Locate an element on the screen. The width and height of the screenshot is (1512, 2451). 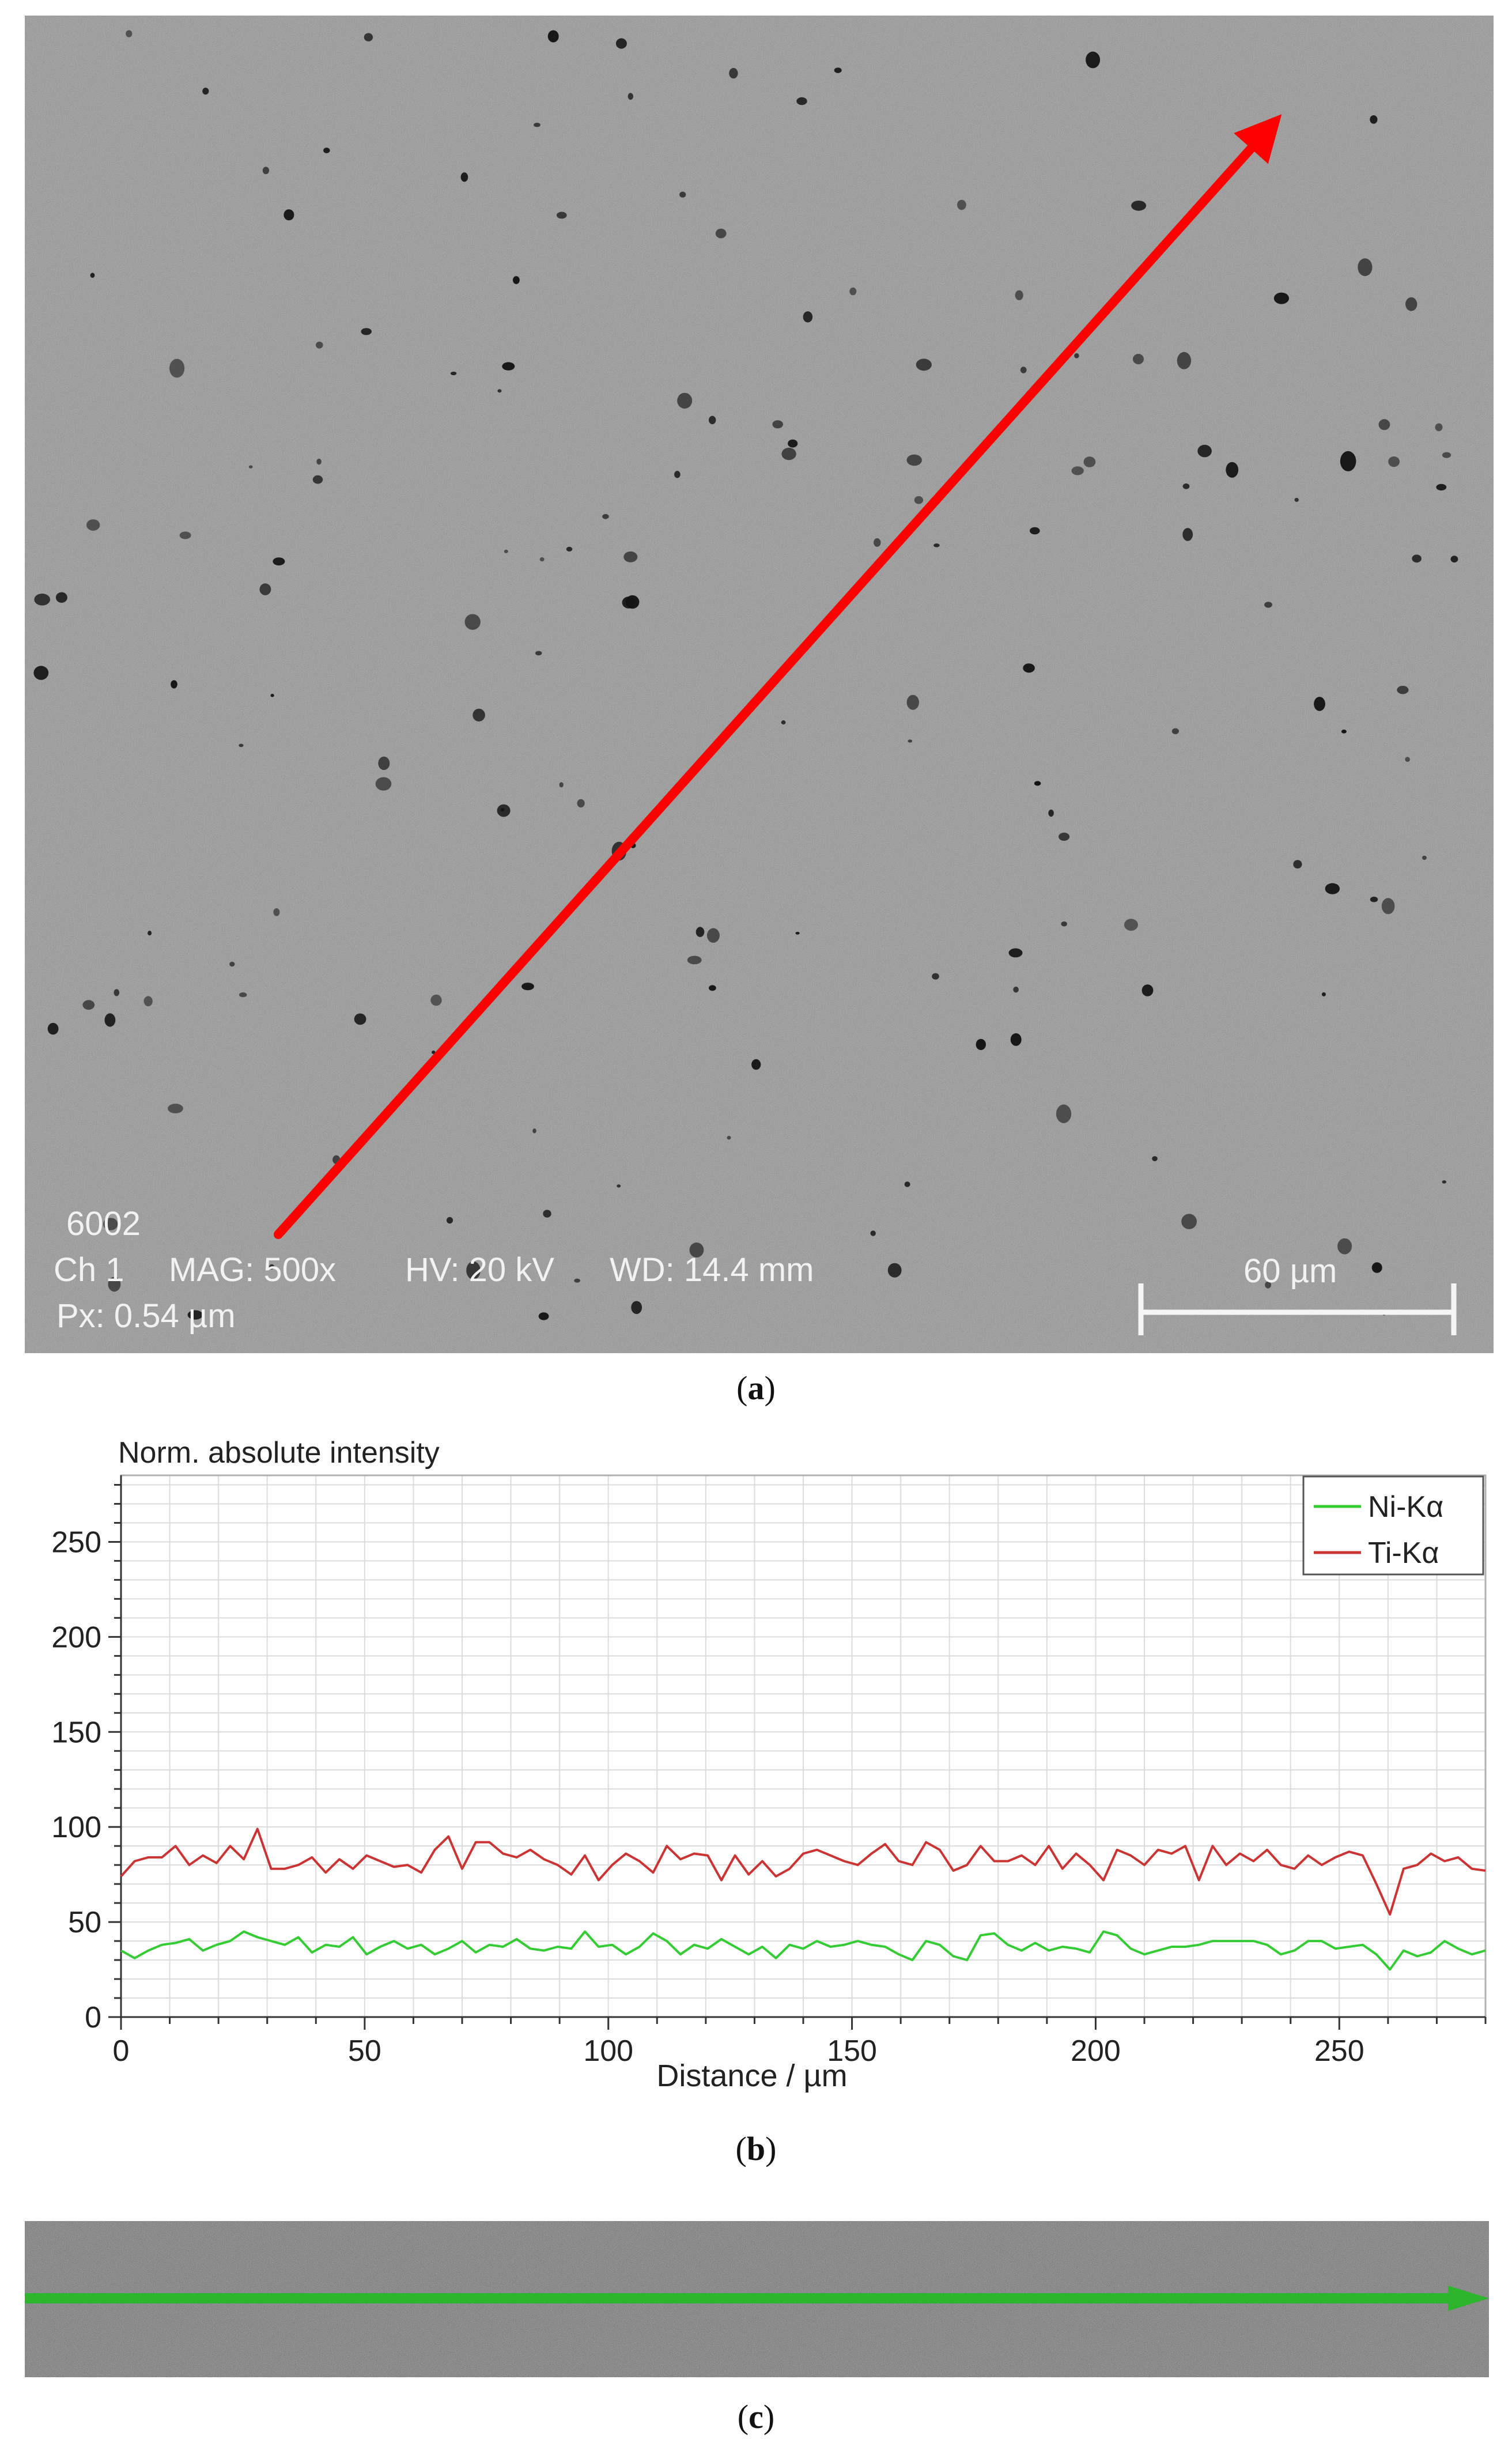
caption-c: (c) is located at coordinates (756, 2416).